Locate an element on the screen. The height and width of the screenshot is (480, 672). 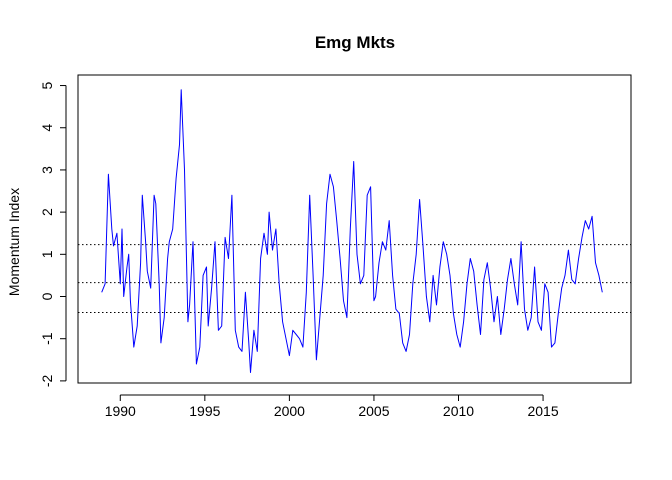
x-tick-label-2005: 2005 is located at coordinates (373, 411).